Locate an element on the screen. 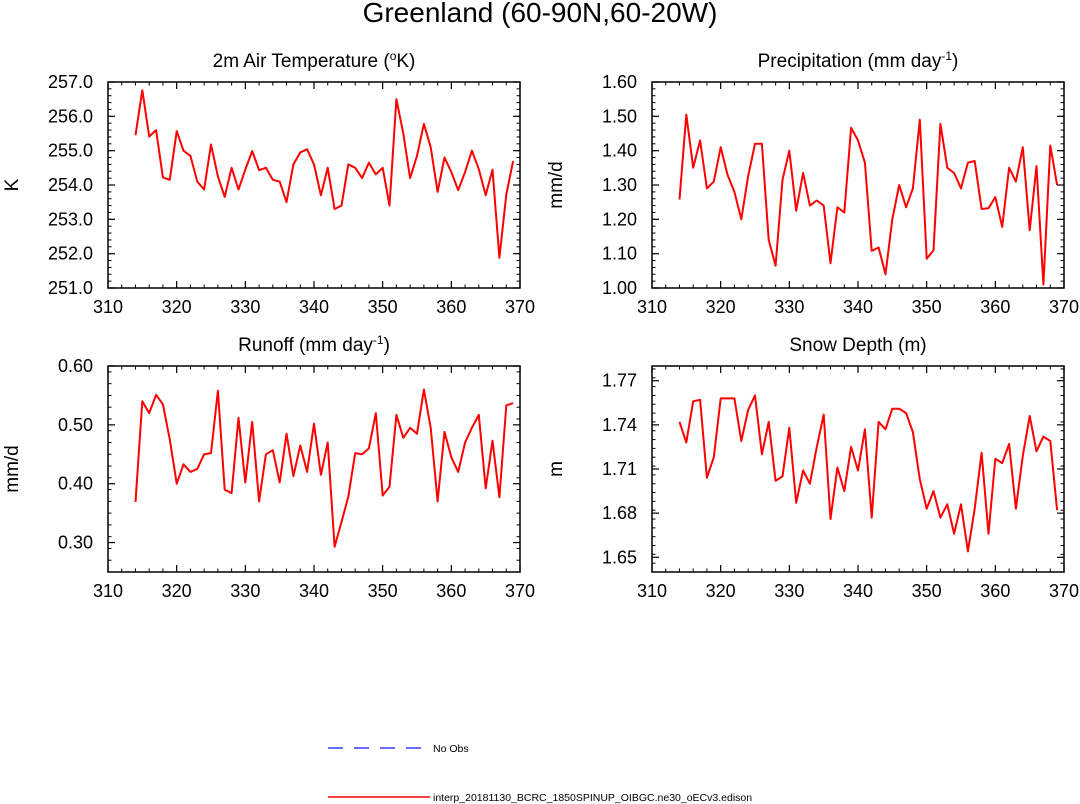 This screenshot has width=1080, height=804. panel-title: Snow Depth (m) is located at coordinates (857, 345).